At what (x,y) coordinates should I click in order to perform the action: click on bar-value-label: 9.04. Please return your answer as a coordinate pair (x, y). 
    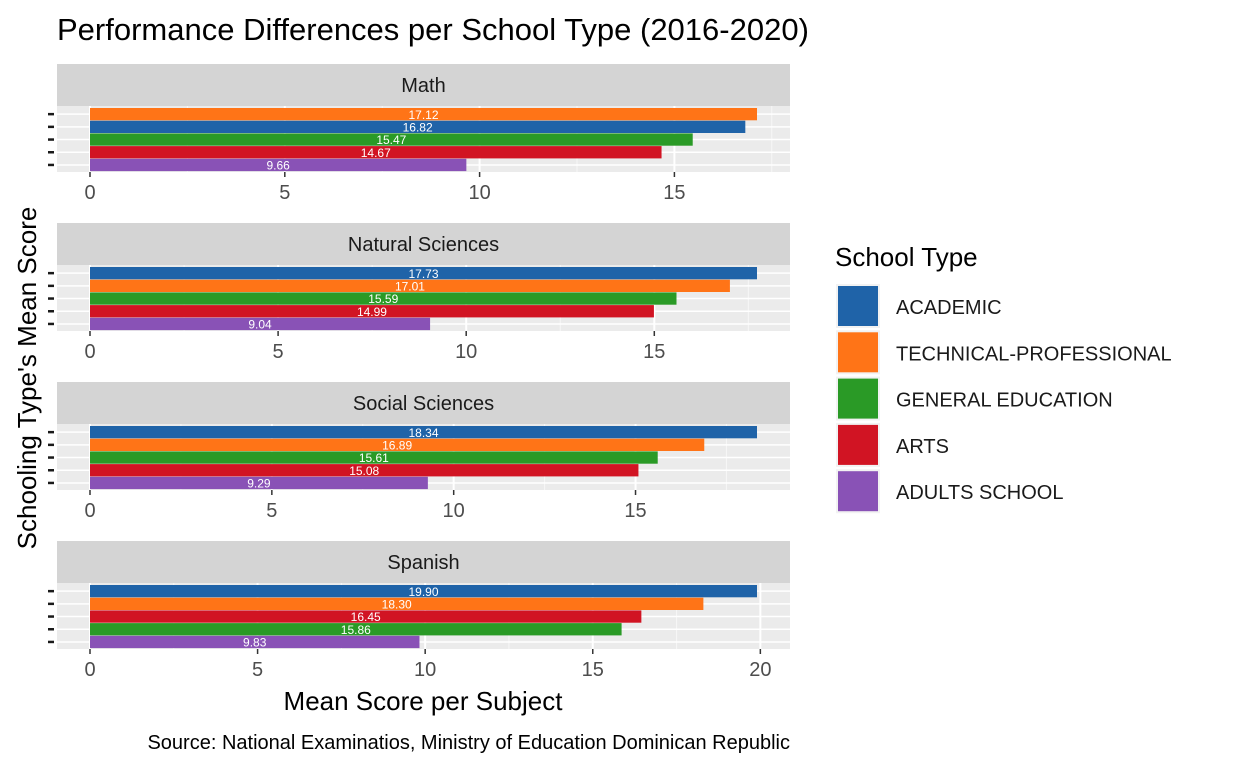
    Looking at the image, I should click on (260, 325).